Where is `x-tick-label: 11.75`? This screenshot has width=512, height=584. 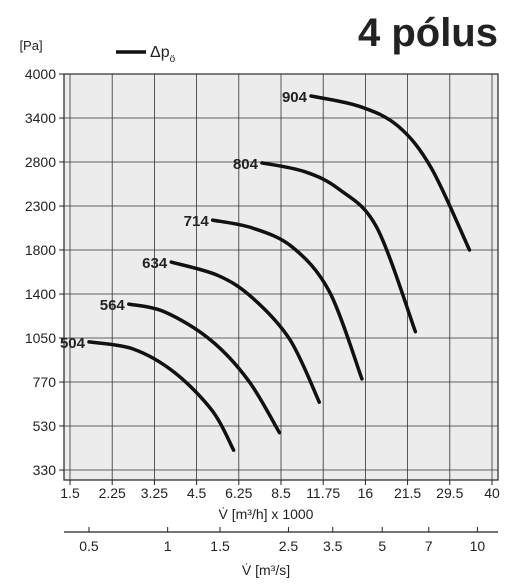
x-tick-label: 11.75 is located at coordinates (323, 493).